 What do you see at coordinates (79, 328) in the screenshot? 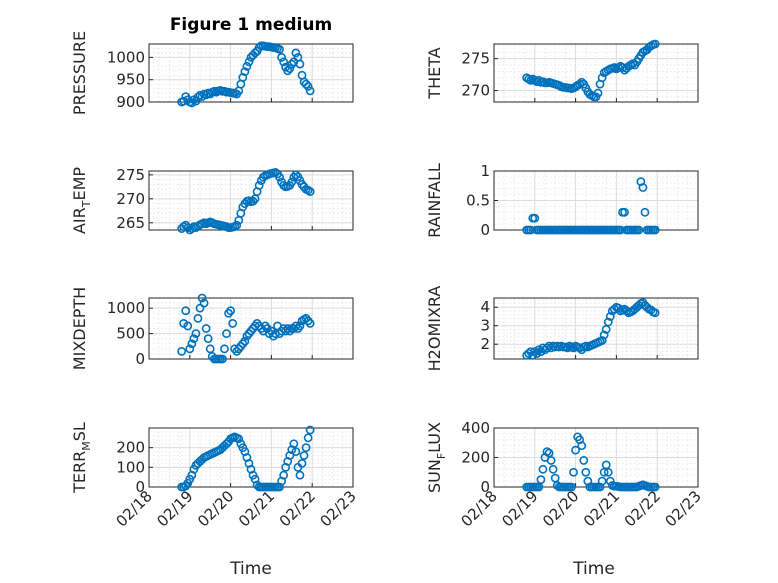
I see `y-axis-label-text: MIXDEPTH` at bounding box center [79, 328].